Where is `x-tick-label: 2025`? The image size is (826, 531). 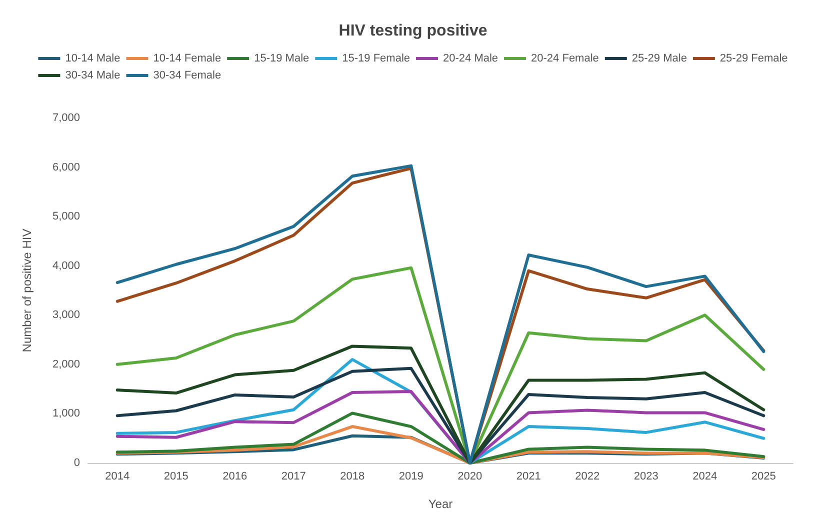
x-tick-label: 2025 is located at coordinates (763, 476).